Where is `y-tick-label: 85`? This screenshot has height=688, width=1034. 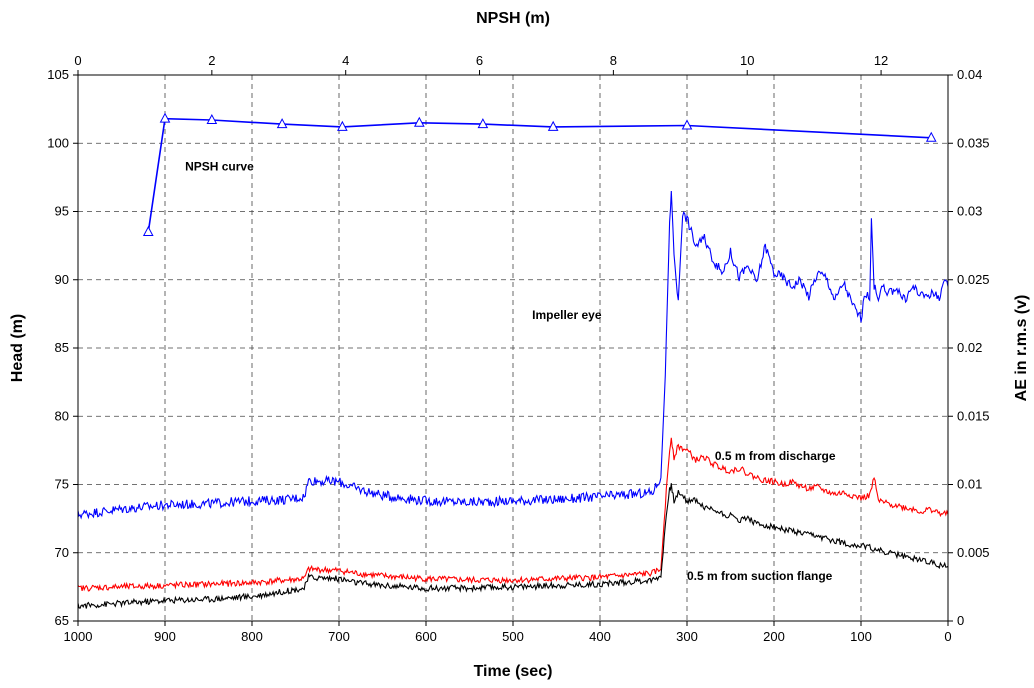 y-tick-label: 85 is located at coordinates (62, 347).